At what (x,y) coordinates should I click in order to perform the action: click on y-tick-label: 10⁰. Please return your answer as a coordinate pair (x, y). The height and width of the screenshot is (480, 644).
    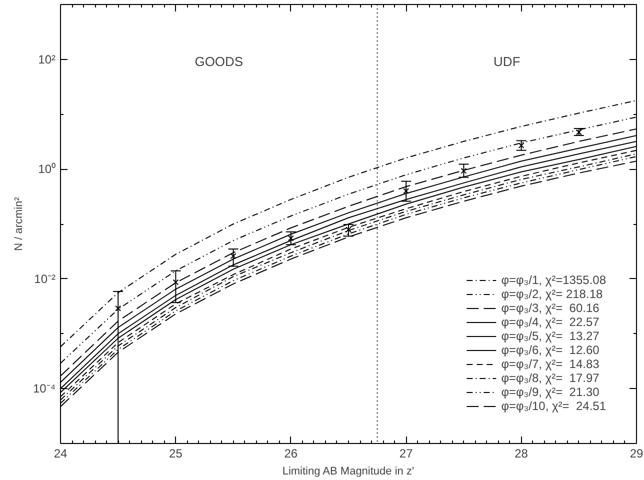
    Looking at the image, I should click on (47, 169).